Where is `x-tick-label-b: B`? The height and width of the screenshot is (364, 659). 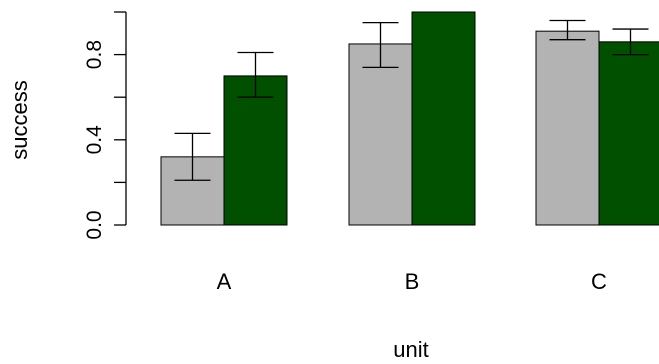 x-tick-label-b: B is located at coordinates (412, 281).